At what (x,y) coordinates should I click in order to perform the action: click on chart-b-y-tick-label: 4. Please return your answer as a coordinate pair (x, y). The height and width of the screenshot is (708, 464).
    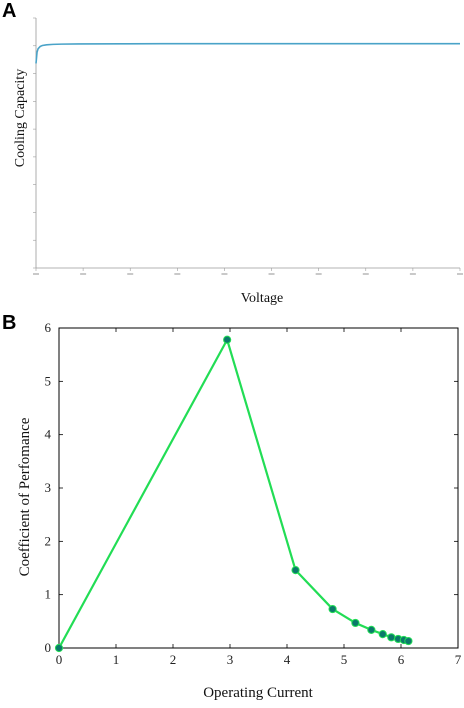
    Looking at the image, I should click on (48, 434).